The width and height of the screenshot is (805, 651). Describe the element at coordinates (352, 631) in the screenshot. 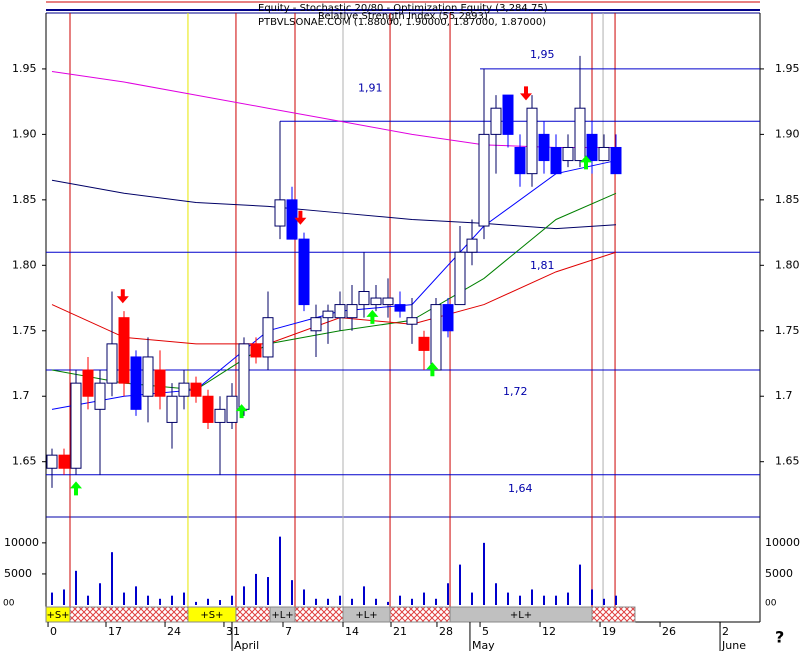

I see `x-tick-label: 14` at that location.